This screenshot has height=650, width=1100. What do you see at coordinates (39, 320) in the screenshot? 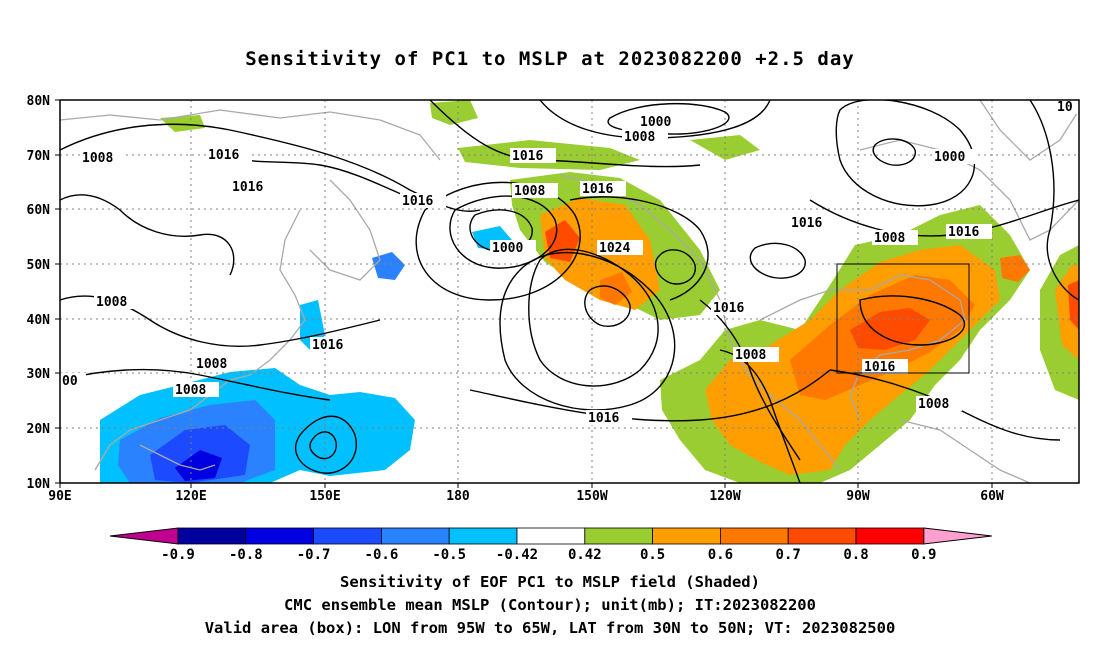
I see `lat-label: 40N` at bounding box center [39, 320].